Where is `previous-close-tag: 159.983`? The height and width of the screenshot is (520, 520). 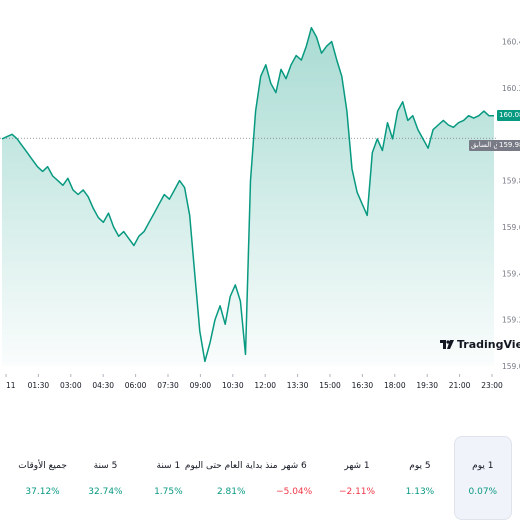 previous-close-tag: 159.983 is located at coordinates (508, 145).